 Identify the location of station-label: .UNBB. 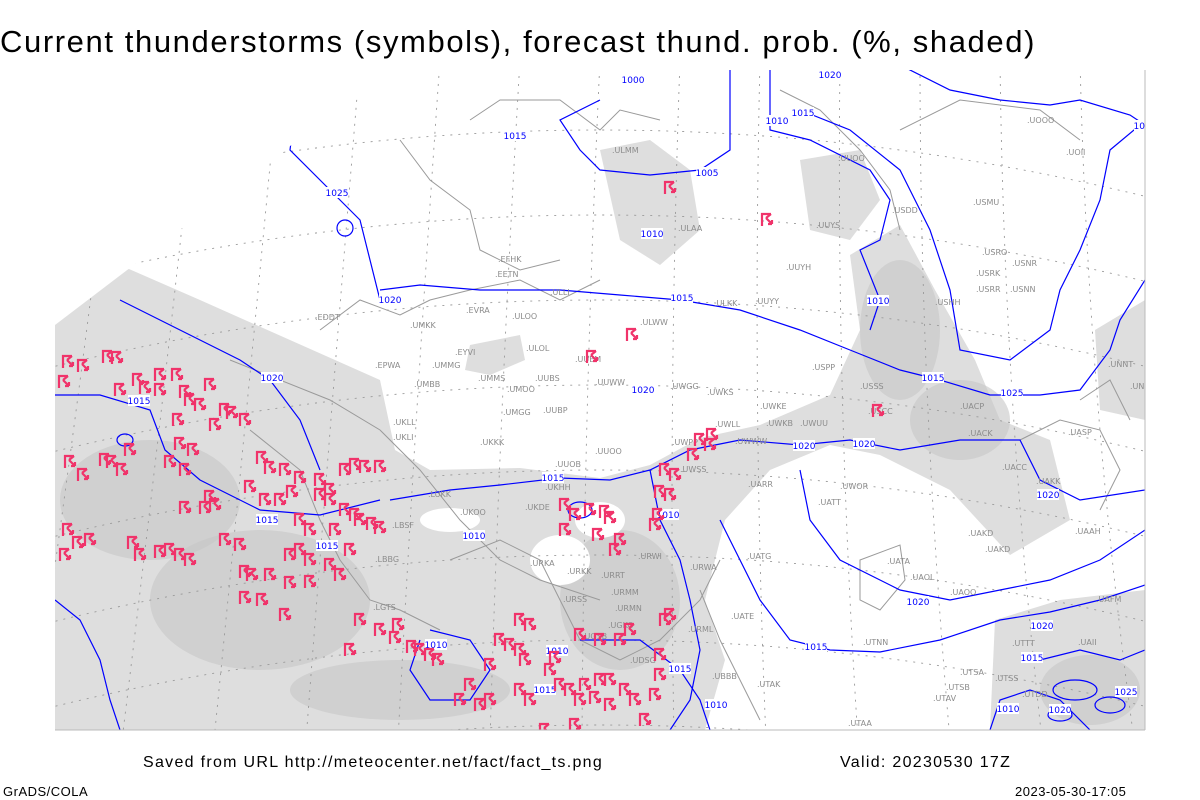
(1142, 386).